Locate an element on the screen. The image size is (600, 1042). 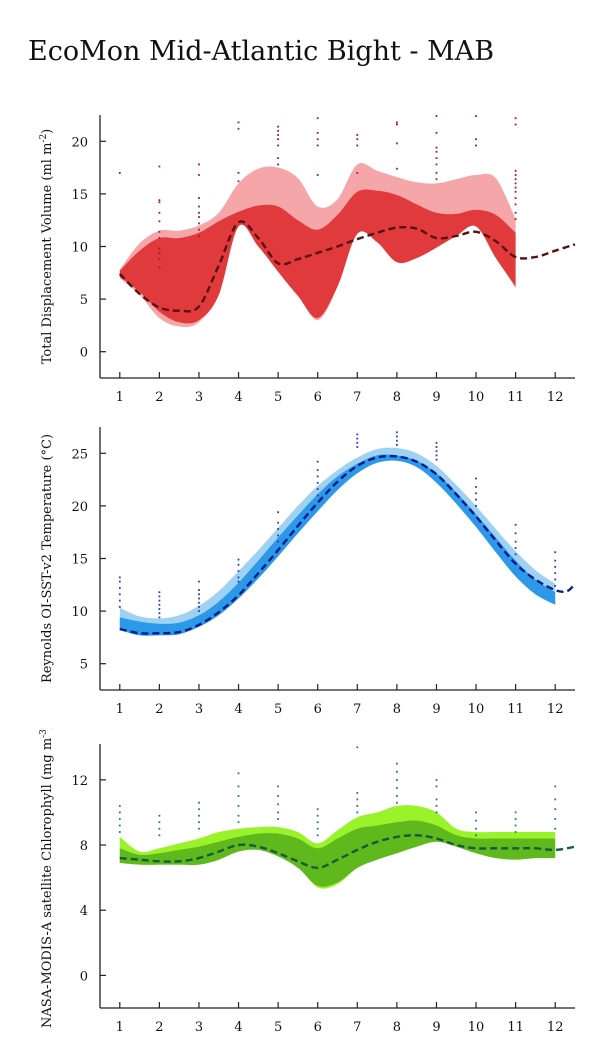
displacement-x-tick-label: 6 is located at coordinates (318, 397).